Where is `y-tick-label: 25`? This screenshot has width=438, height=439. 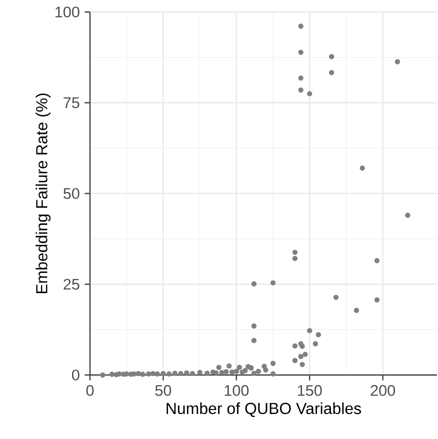
y-tick-label: 25 is located at coordinates (72, 284).